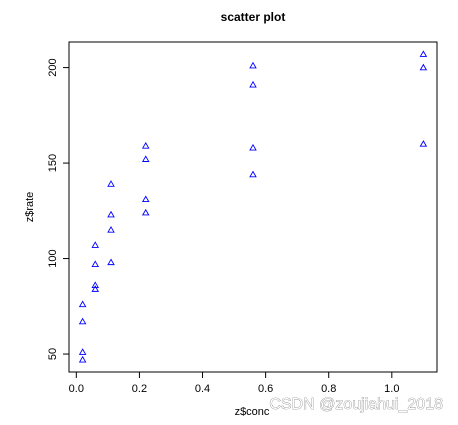  What do you see at coordinates (53, 258) in the screenshot?
I see `y-tick-label: 100` at bounding box center [53, 258].